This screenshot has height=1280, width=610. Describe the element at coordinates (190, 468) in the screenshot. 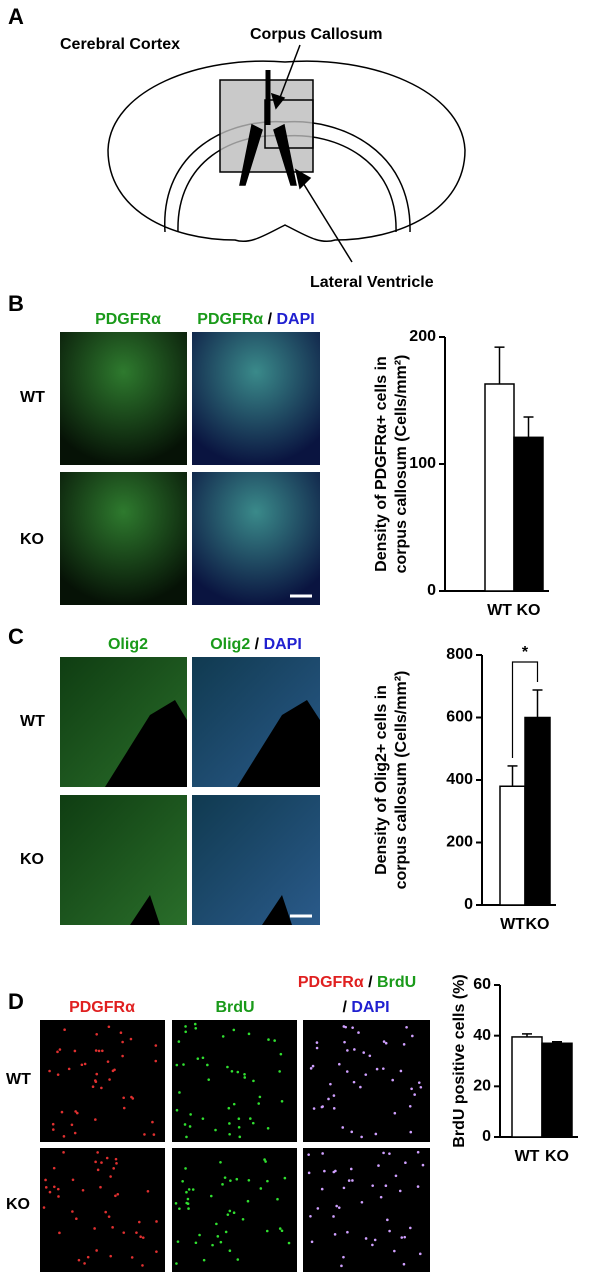

I see `micrographs` at that location.